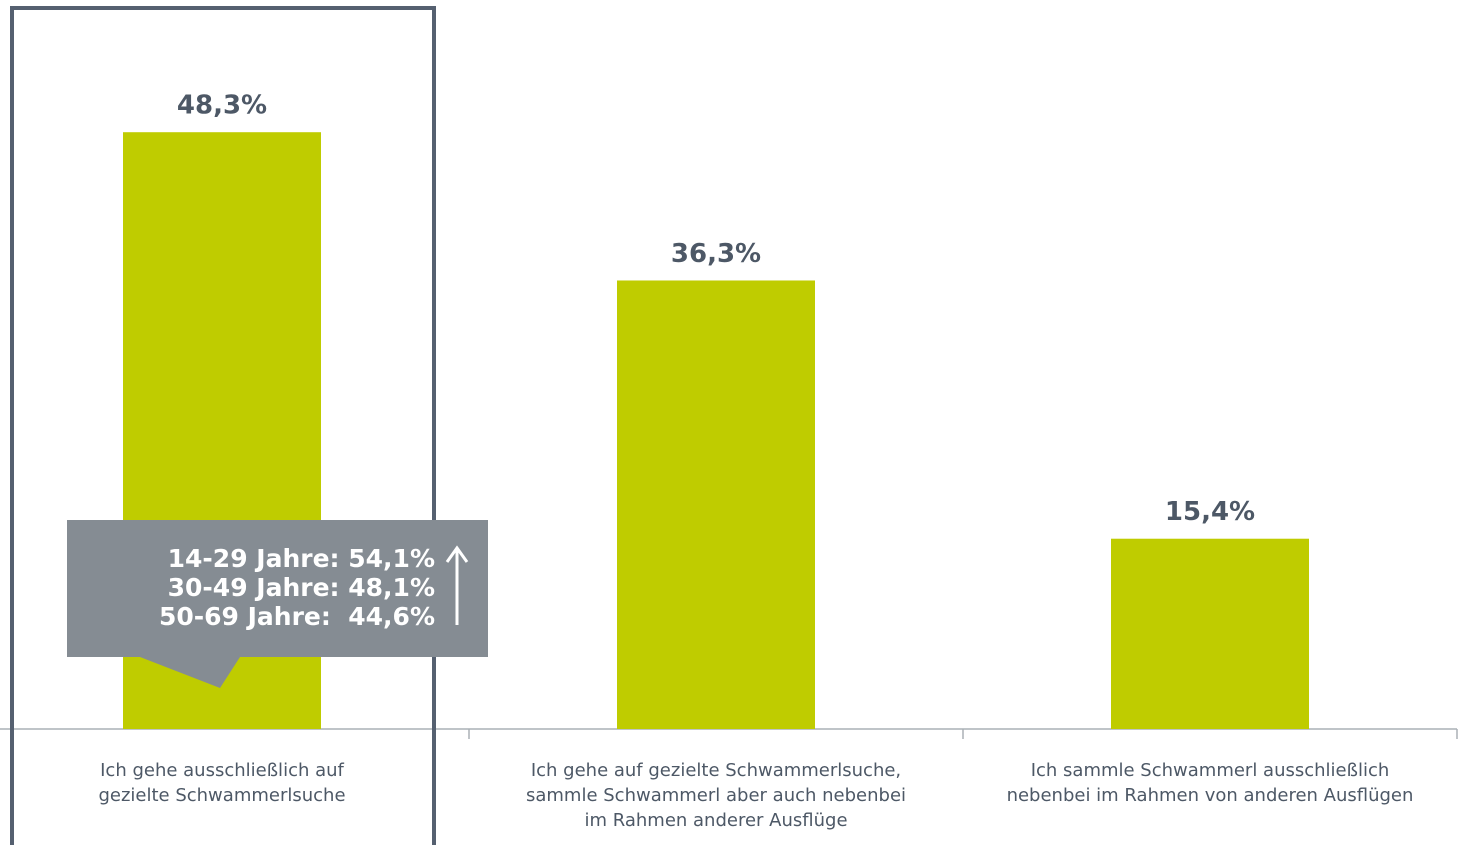 Image resolution: width=1460 pixels, height=845 pixels. What do you see at coordinates (1210, 770) in the screenshot?
I see `x-tick-label: Ich sammle Schwammerl ausschließlich` at bounding box center [1210, 770].